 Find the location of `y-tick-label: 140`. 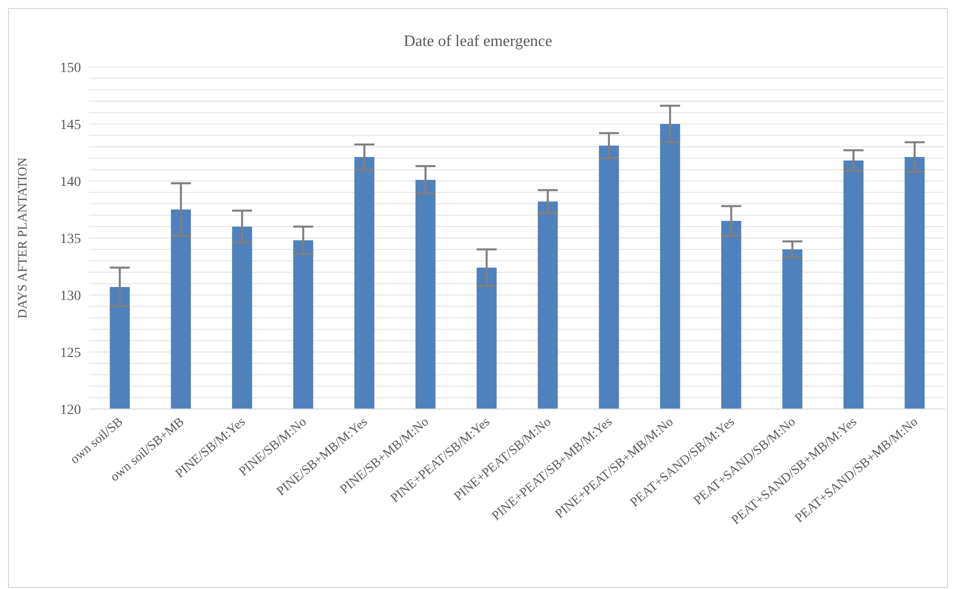

y-tick-label: 140 is located at coordinates (70, 182).